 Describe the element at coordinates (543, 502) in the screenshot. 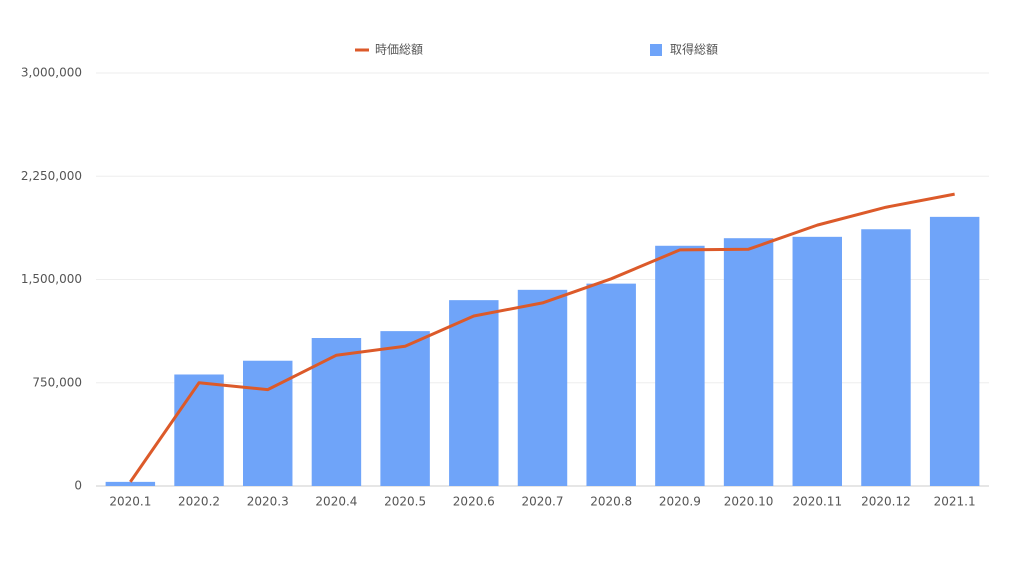

I see `x-tick-label: 2020.7` at that location.